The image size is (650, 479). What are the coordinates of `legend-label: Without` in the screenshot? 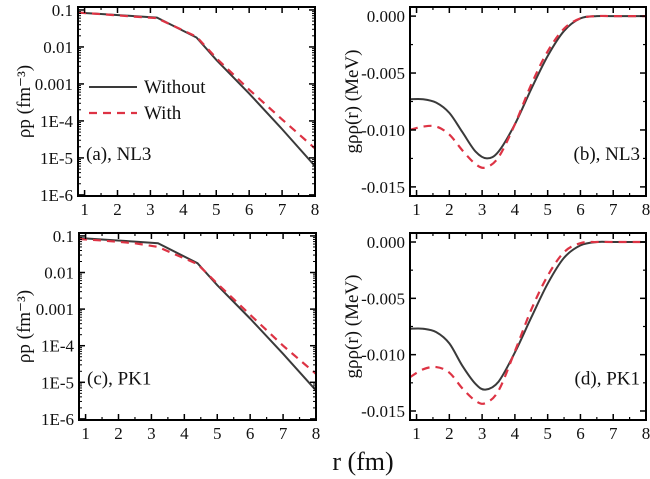 It's located at (175, 87).